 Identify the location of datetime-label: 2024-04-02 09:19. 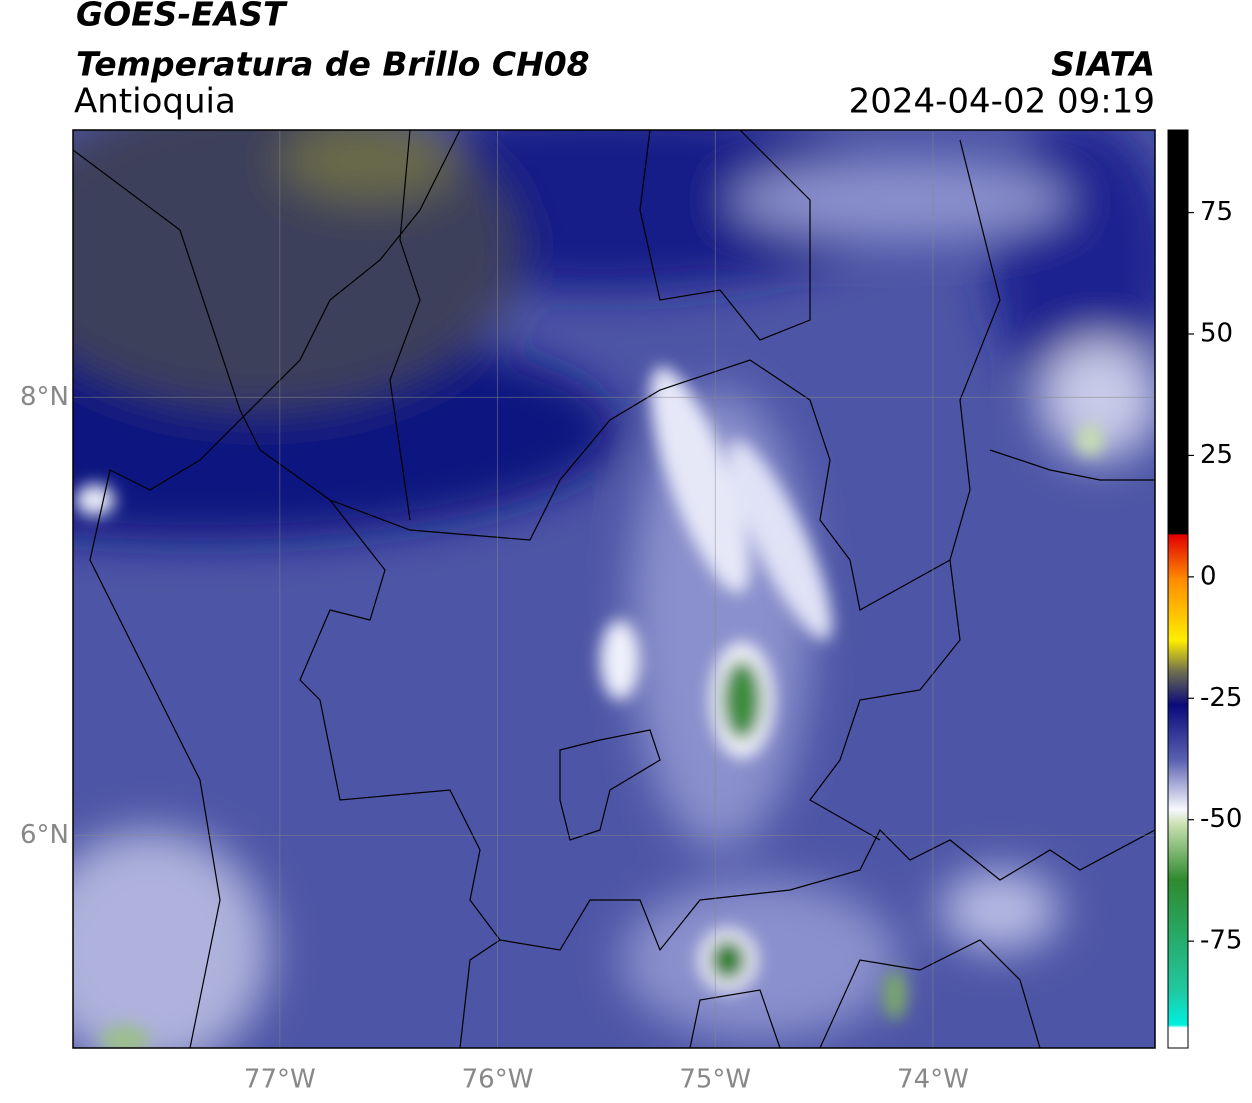
(1002, 102).